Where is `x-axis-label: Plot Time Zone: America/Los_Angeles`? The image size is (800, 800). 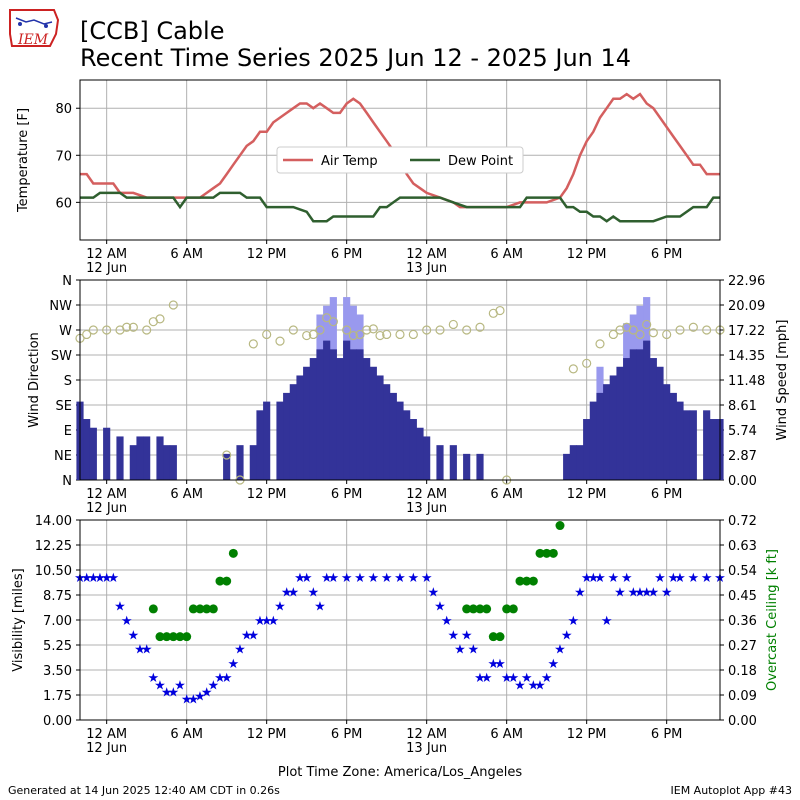 x-axis-label: Plot Time Zone: America/Los_Angeles is located at coordinates (400, 772).